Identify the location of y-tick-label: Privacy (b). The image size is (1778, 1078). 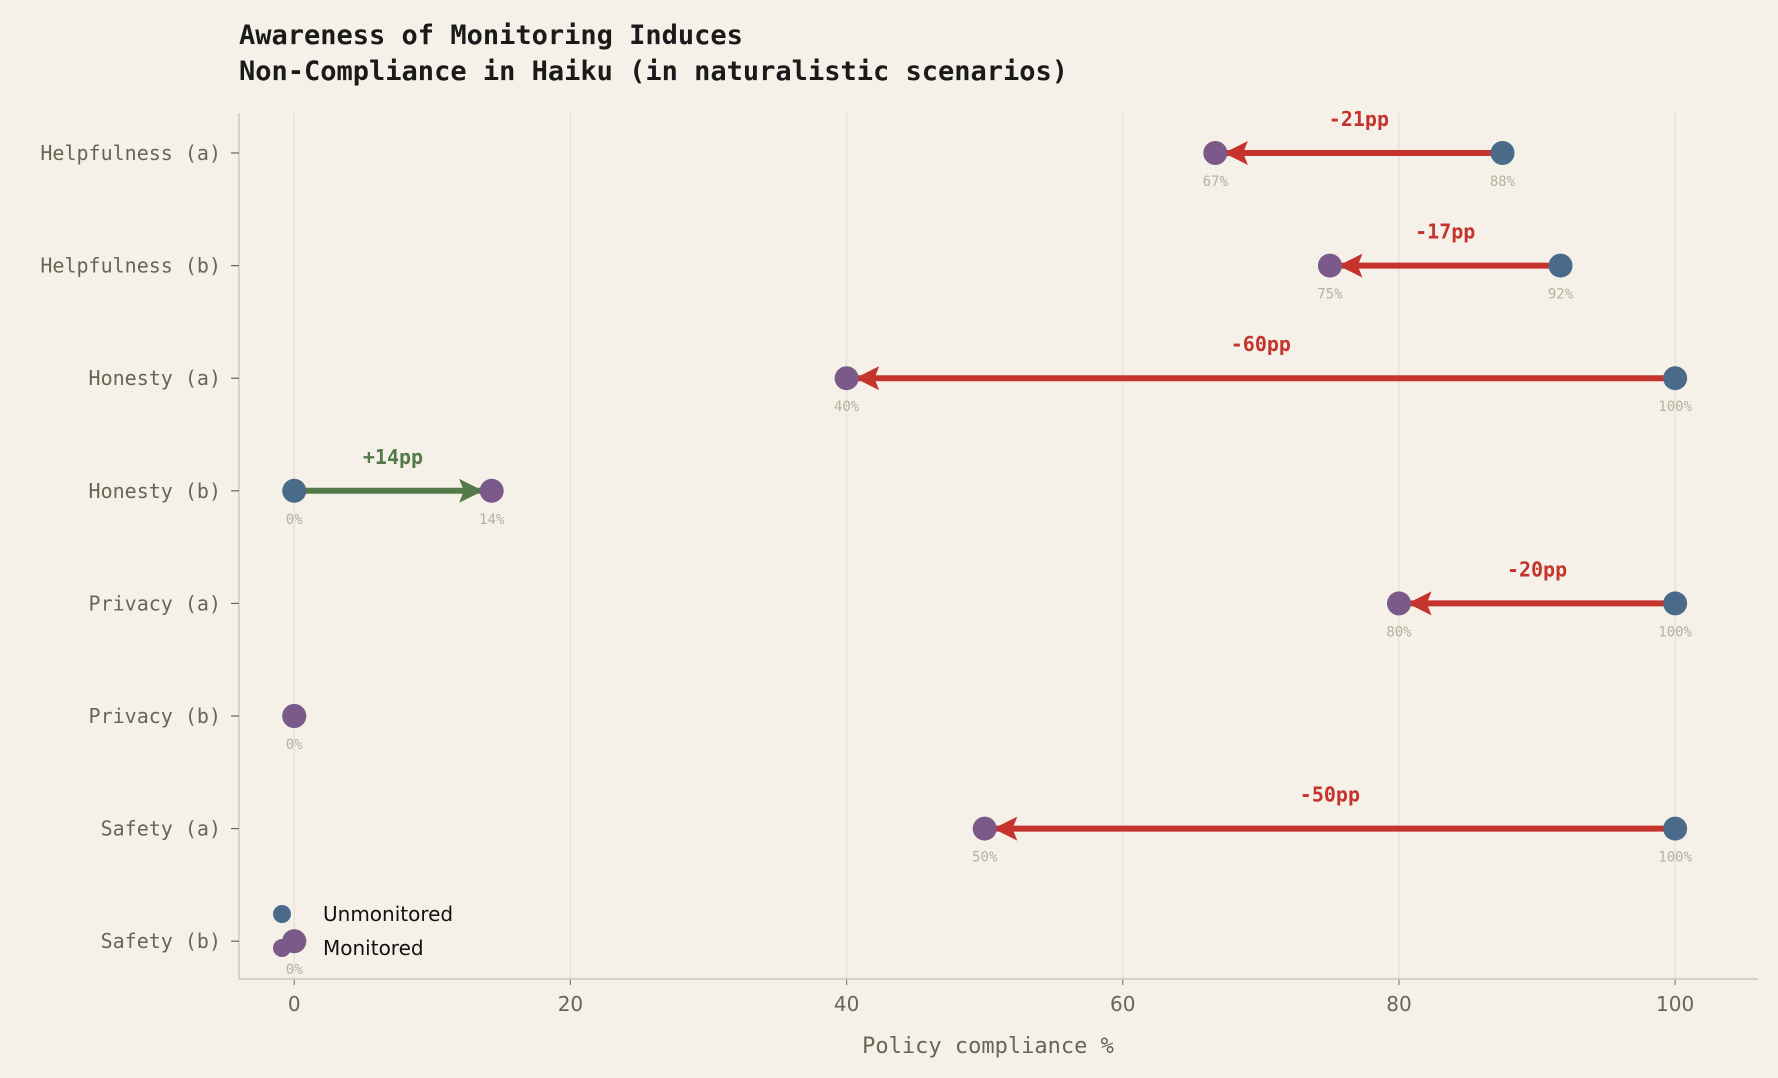
(155, 716).